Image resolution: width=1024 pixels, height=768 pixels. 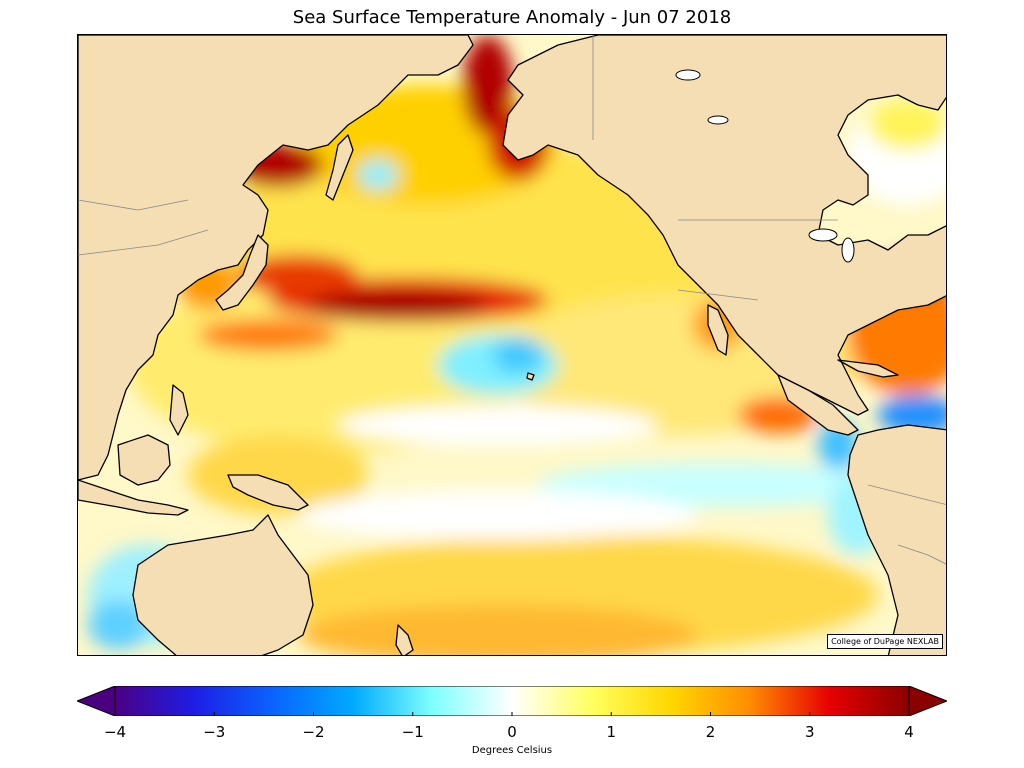 I want to click on colorbar-gradient, so click(x=512, y=701).